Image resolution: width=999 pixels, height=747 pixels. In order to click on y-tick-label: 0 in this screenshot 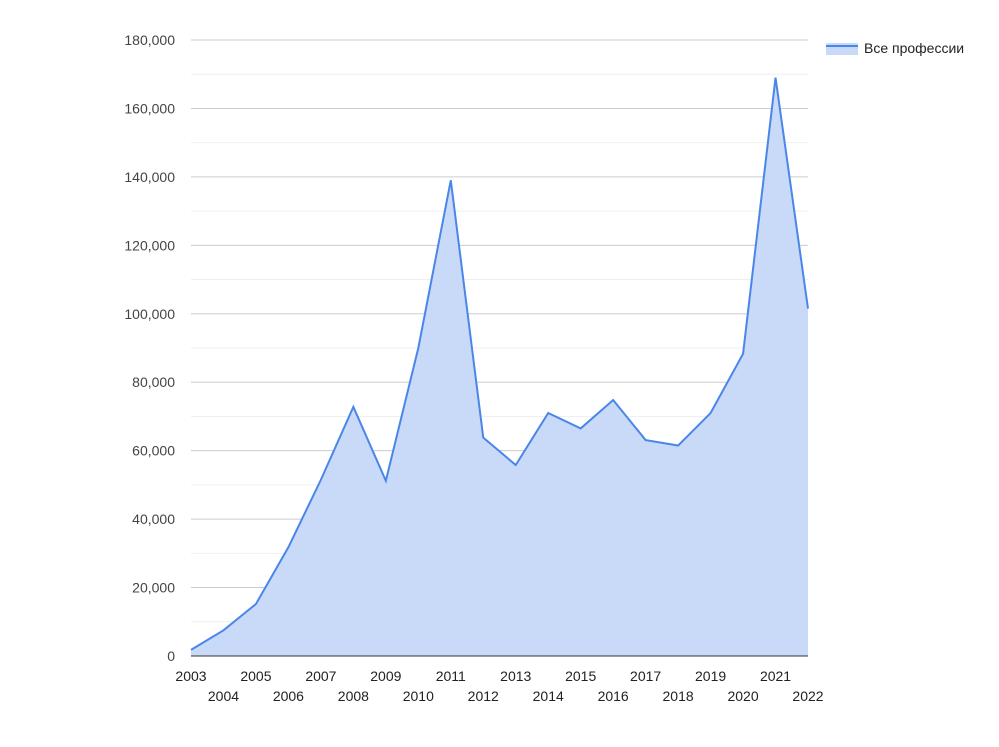, I will do `click(171, 656)`.